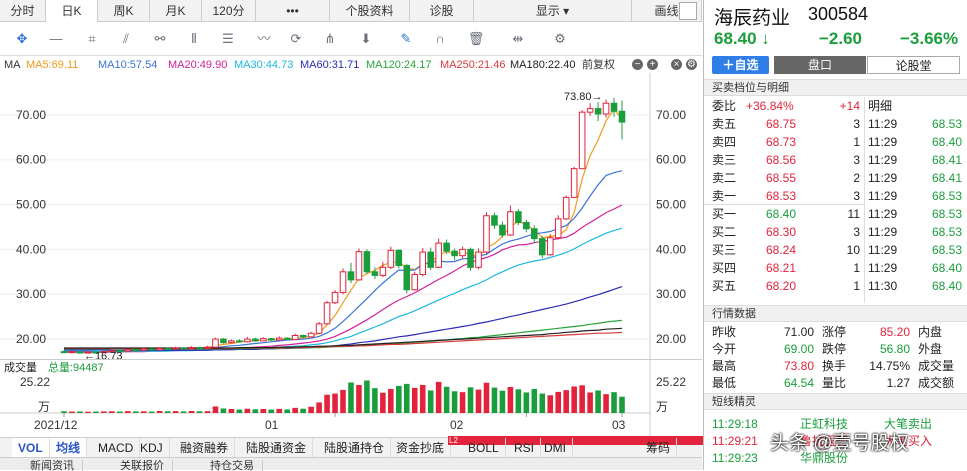  What do you see at coordinates (553, 11) in the screenshot?
I see `tab-8: 显示 ▾` at bounding box center [553, 11].